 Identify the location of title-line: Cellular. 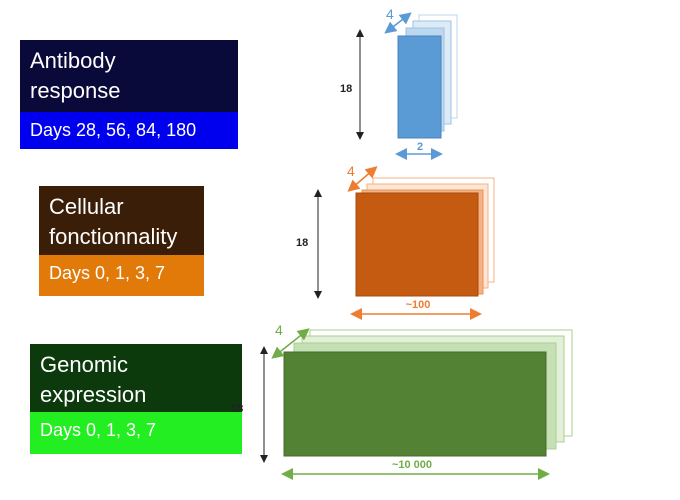
(86, 206).